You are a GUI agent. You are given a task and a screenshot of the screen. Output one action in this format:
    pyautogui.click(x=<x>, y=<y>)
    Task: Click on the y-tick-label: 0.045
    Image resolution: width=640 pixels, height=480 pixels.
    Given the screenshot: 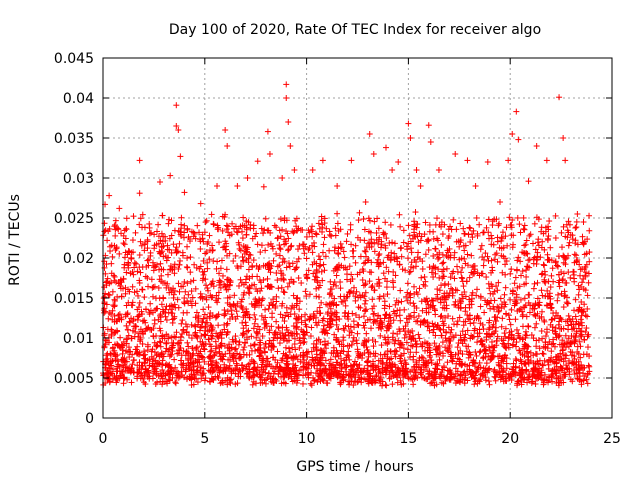 What is the action you would take?
    pyautogui.click(x=74, y=59)
    